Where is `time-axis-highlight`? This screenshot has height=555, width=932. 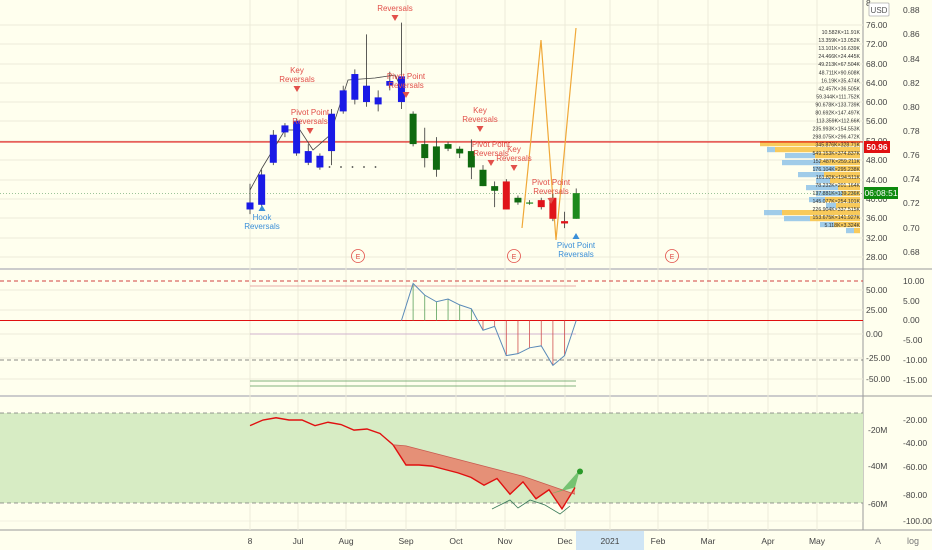
time-axis-highlight is located at coordinates (610, 540).